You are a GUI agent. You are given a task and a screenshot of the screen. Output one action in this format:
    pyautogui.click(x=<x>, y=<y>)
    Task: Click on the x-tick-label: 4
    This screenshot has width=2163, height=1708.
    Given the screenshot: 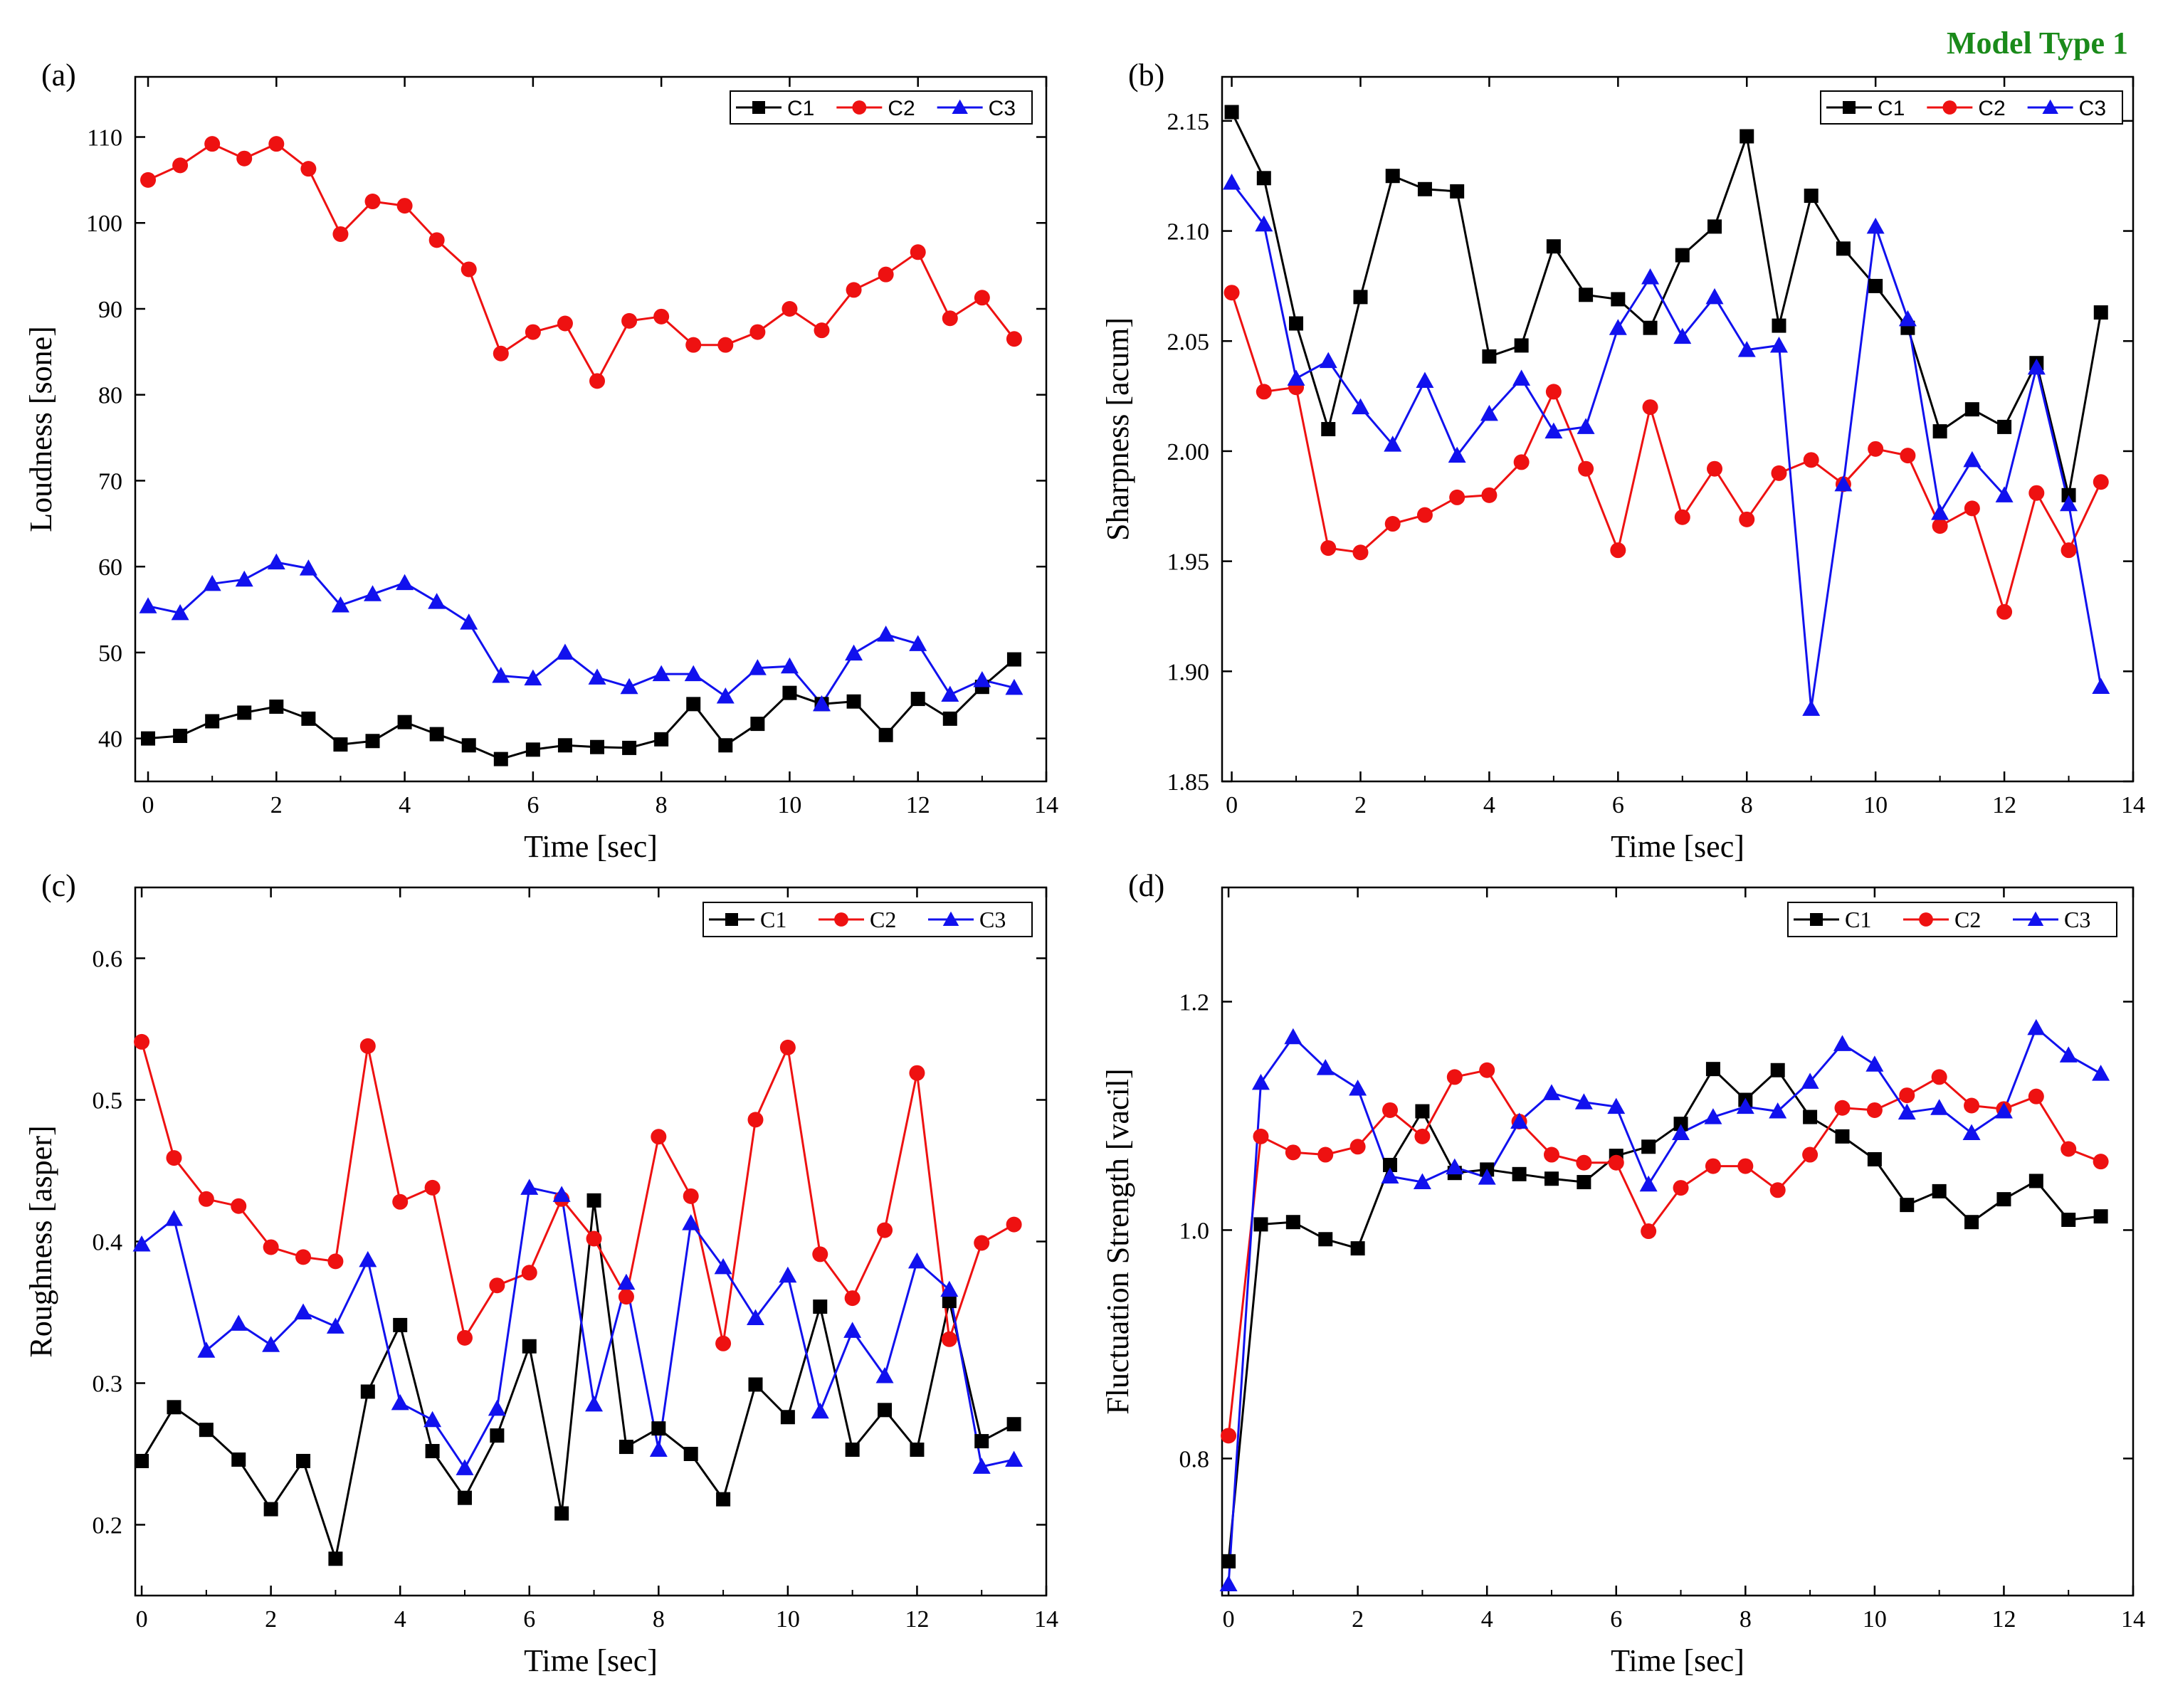 What is the action you would take?
    pyautogui.click(x=400, y=1619)
    